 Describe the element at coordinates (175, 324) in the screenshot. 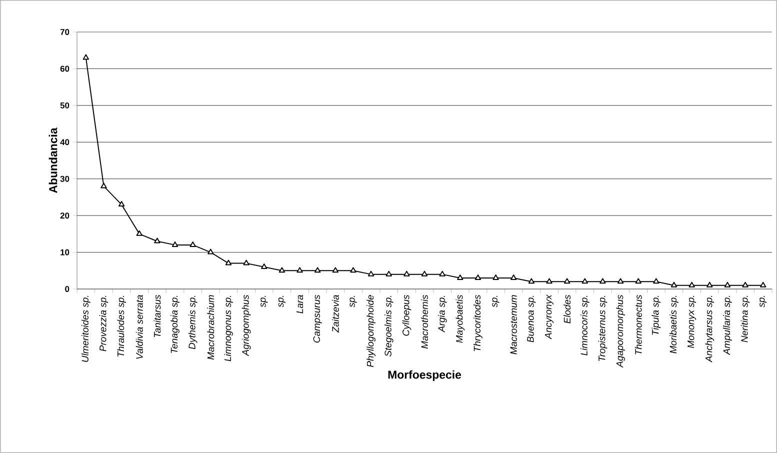

I see `x-tick-label: Tenagobia sp.` at that location.